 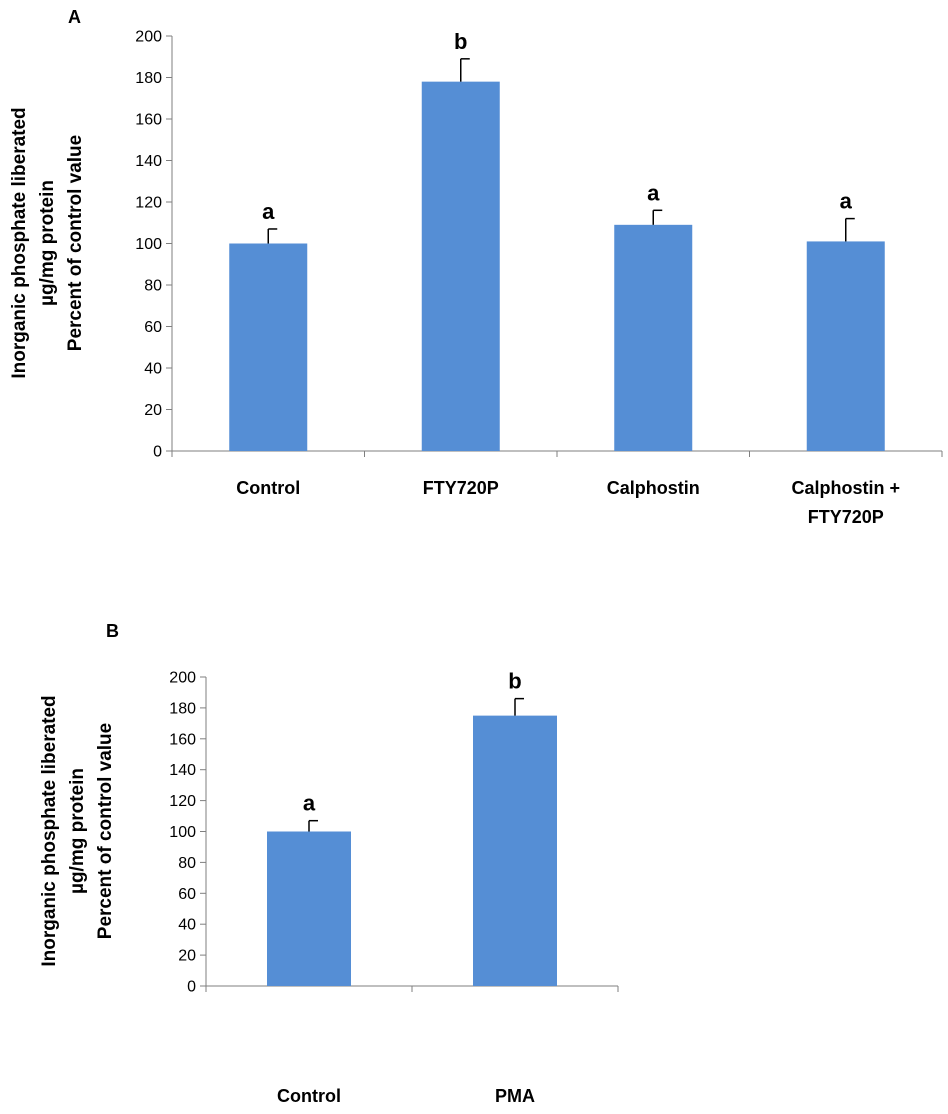 What do you see at coordinates (653, 488) in the screenshot?
I see `x-category-label: Calphostin` at bounding box center [653, 488].